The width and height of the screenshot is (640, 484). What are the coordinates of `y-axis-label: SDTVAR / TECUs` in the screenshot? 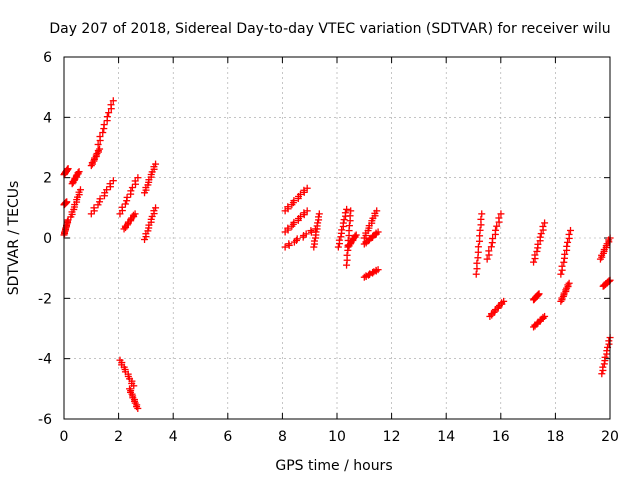 It's located at (14, 238).